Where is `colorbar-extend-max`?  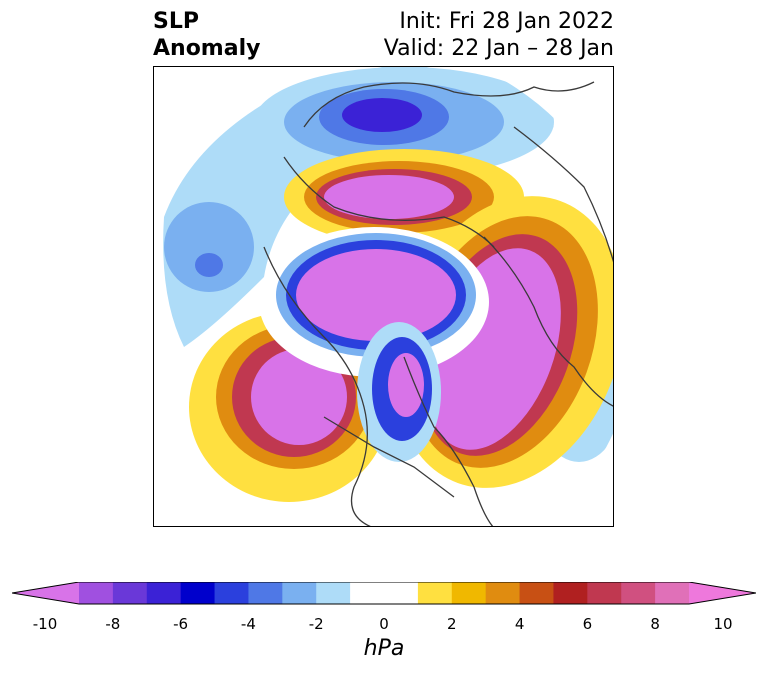
colorbar-extend-max is located at coordinates (722, 593).